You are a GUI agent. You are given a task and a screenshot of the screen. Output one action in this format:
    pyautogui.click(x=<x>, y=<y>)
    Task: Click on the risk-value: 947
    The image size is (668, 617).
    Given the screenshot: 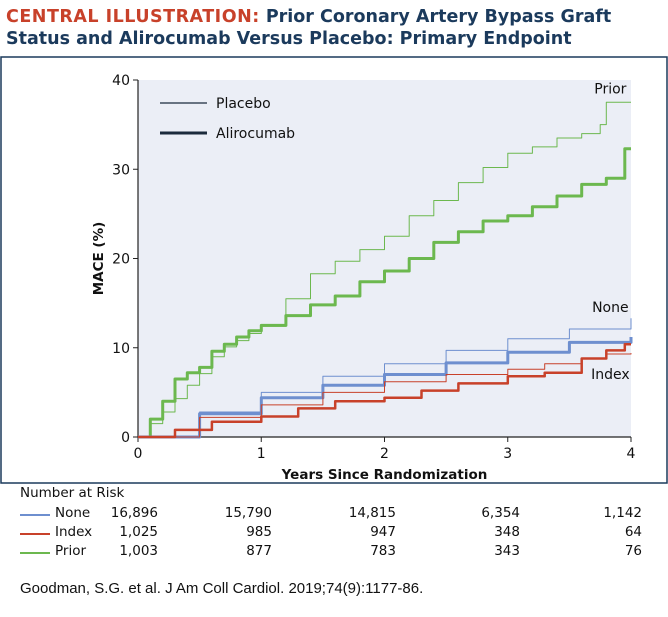 What is the action you would take?
    pyautogui.click(x=383, y=532)
    